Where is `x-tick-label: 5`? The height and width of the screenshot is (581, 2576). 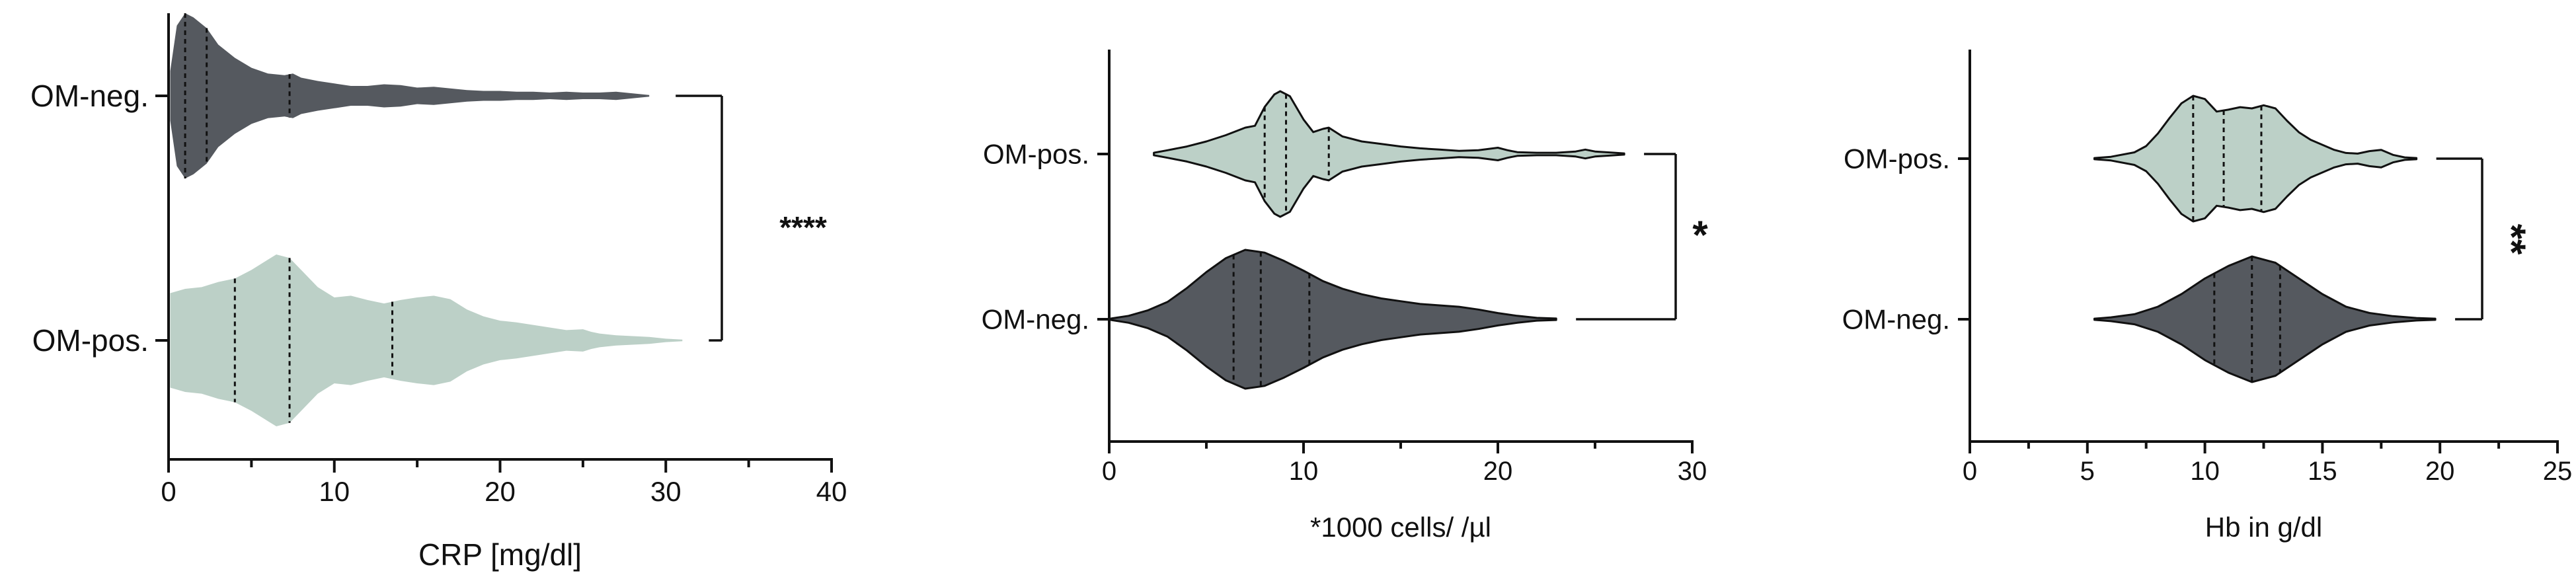
x-tick-label: 5 is located at coordinates (2087, 471).